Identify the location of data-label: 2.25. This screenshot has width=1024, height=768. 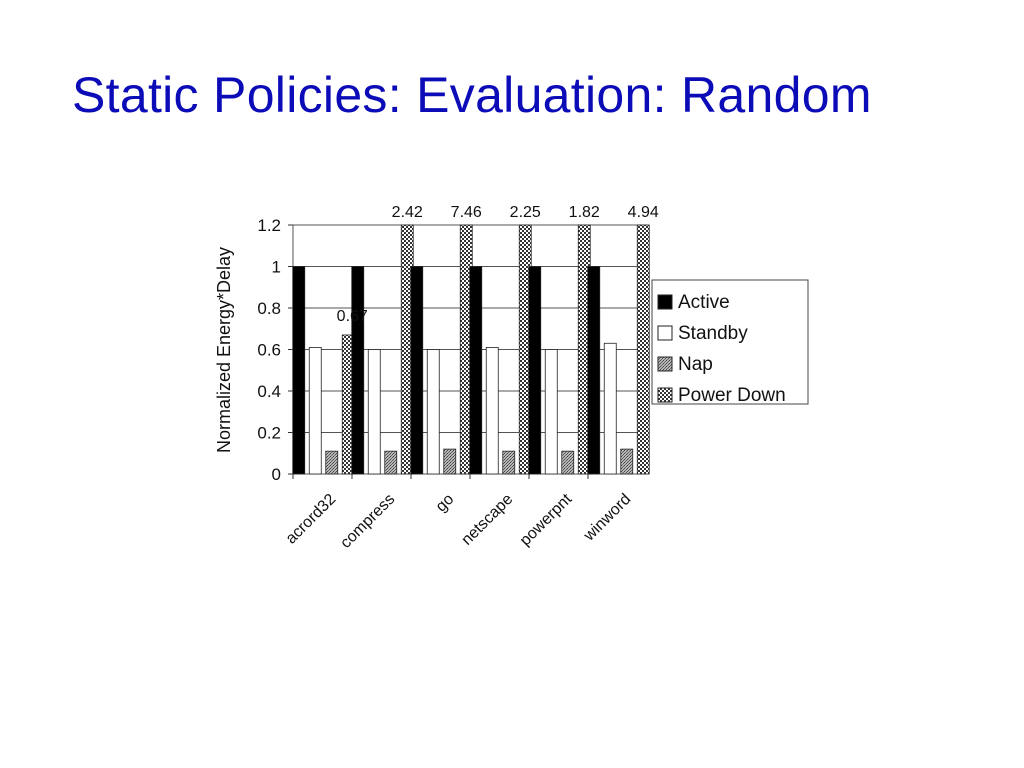
(525, 212).